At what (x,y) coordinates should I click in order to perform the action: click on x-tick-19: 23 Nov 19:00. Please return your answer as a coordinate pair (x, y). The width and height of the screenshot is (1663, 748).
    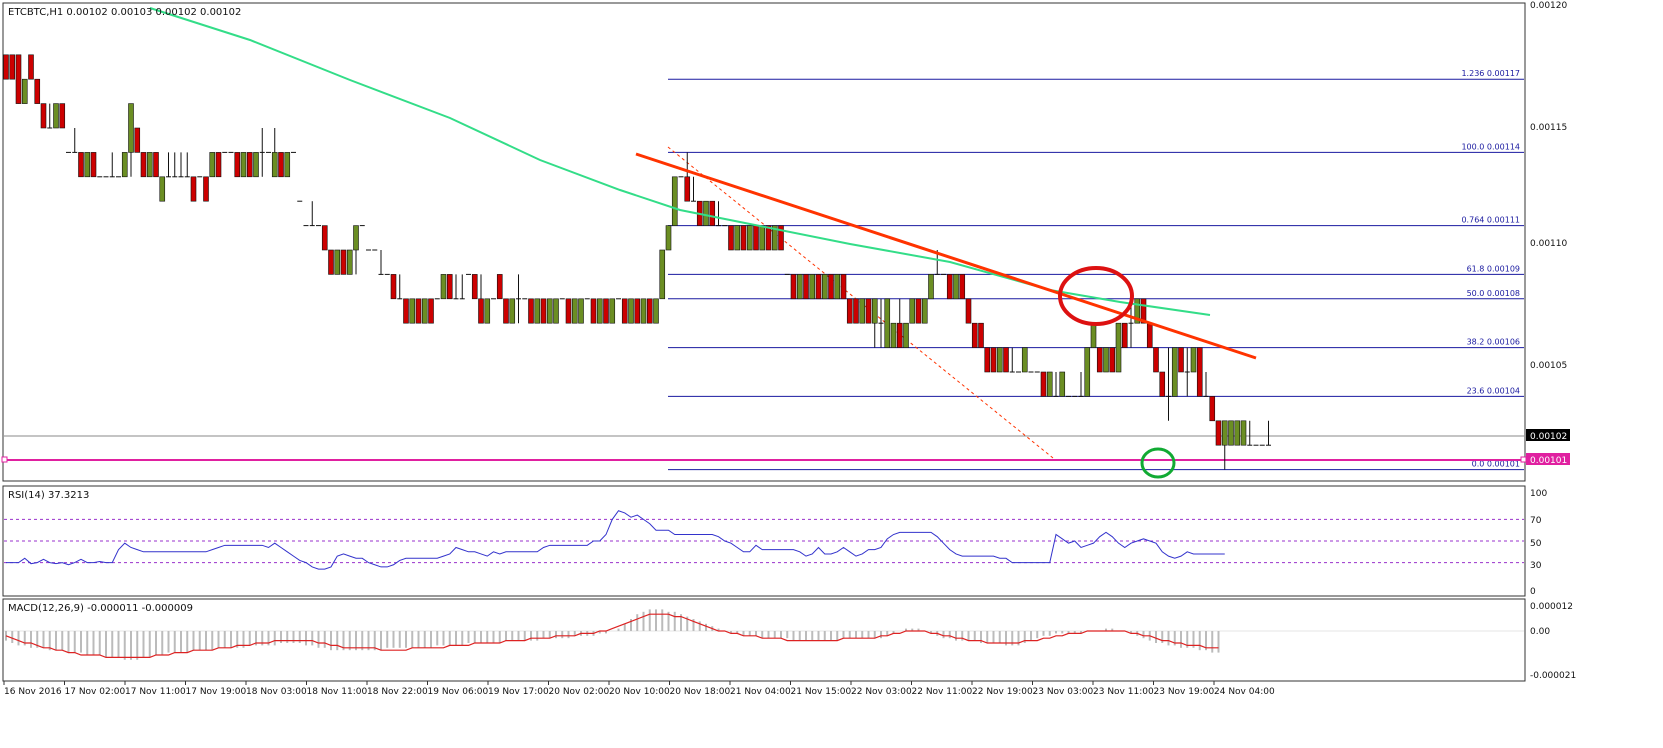
    Looking at the image, I should click on (1184, 692).